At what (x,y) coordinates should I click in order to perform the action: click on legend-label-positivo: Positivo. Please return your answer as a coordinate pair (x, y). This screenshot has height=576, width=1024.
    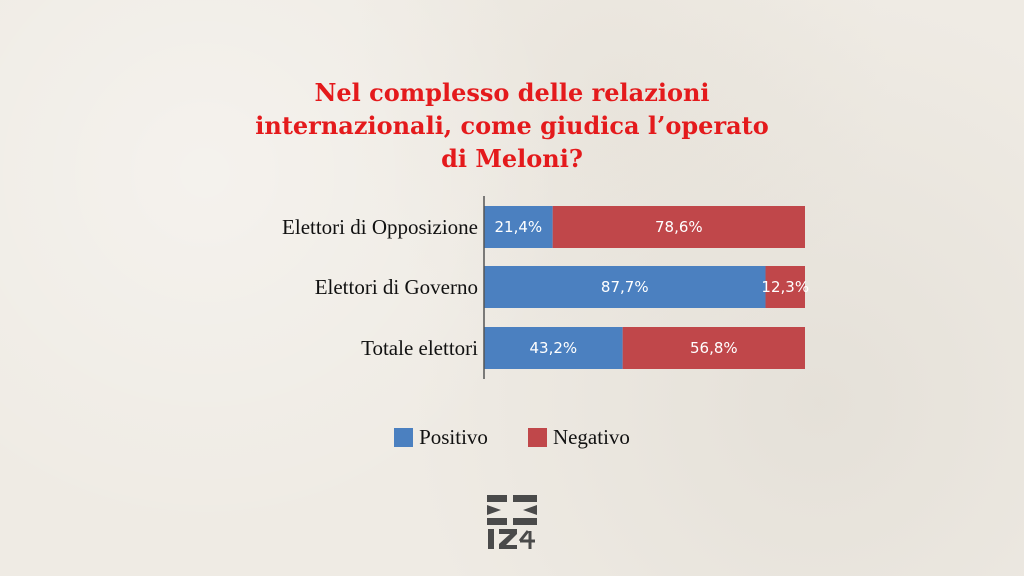
    Looking at the image, I should click on (453, 437).